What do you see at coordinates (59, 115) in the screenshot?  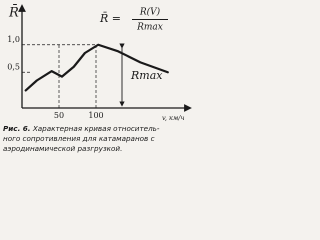 I see `x-tick-label: 50` at bounding box center [59, 115].